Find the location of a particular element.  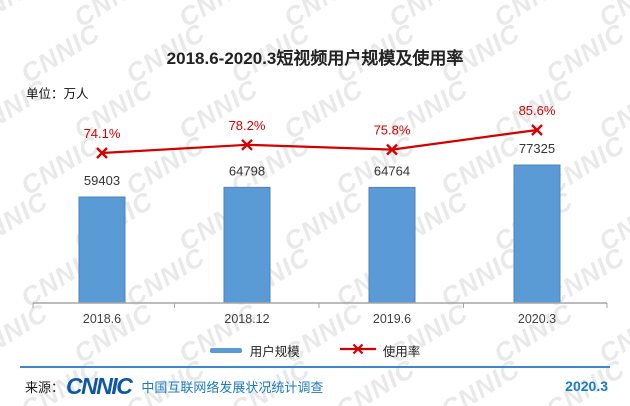

bar-value-label: 64798 is located at coordinates (247, 170).